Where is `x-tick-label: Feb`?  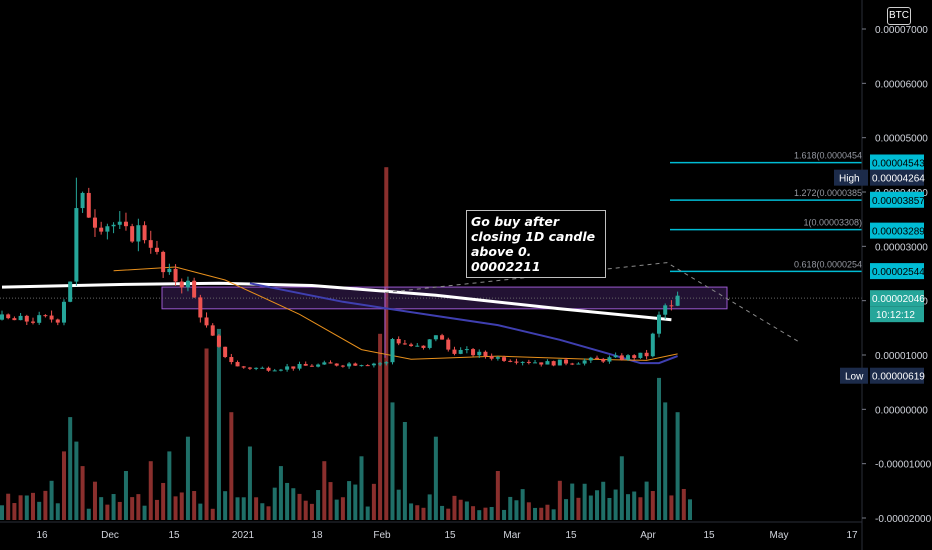 x-tick-label: Feb is located at coordinates (382, 535).